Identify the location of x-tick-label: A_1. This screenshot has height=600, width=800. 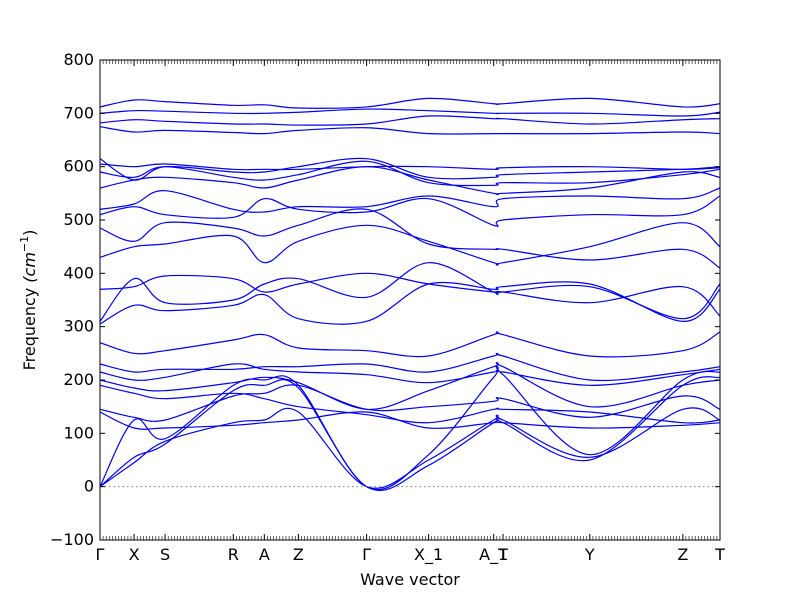
(493, 555).